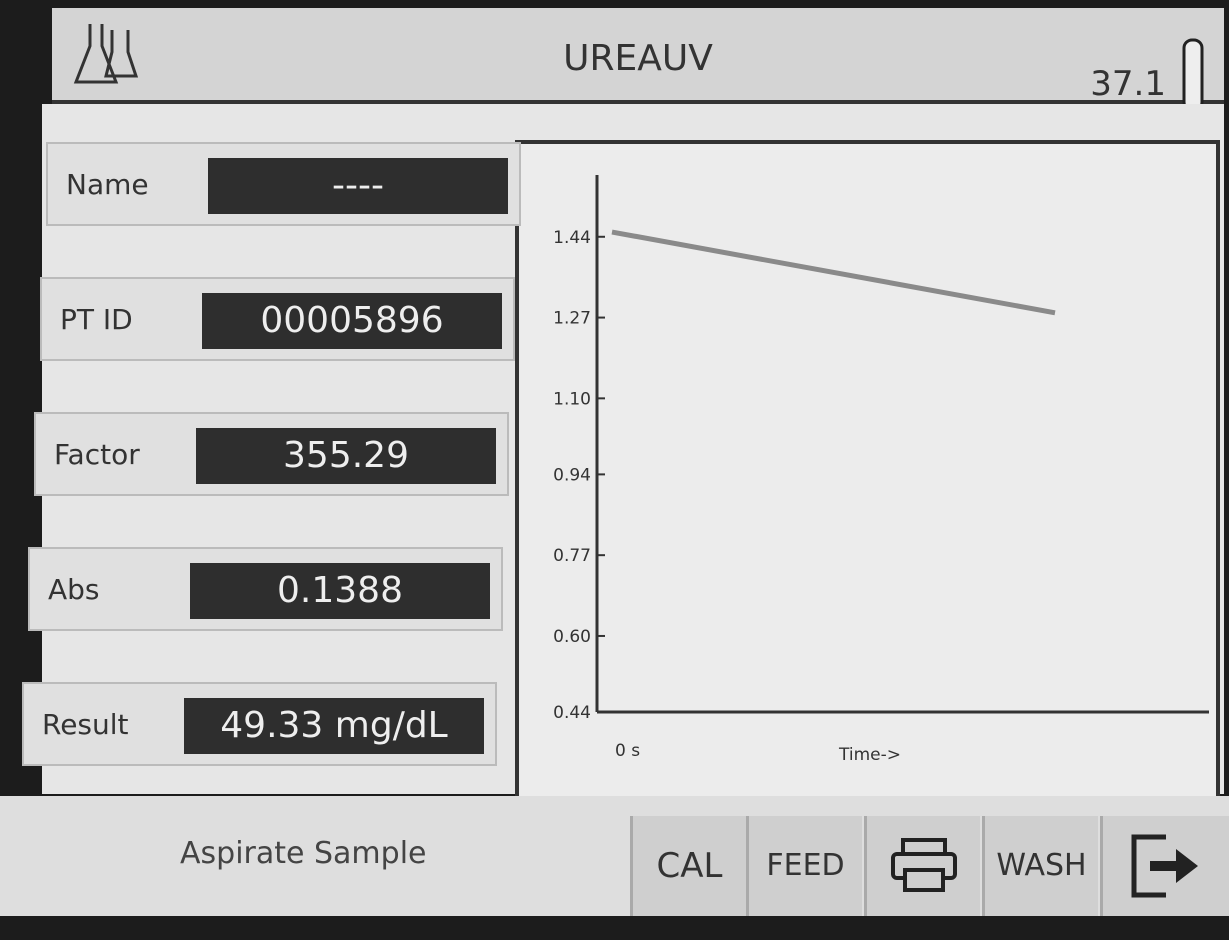 This screenshot has height=940, width=1229. I want to click on field-value: 355.29, so click(346, 456).